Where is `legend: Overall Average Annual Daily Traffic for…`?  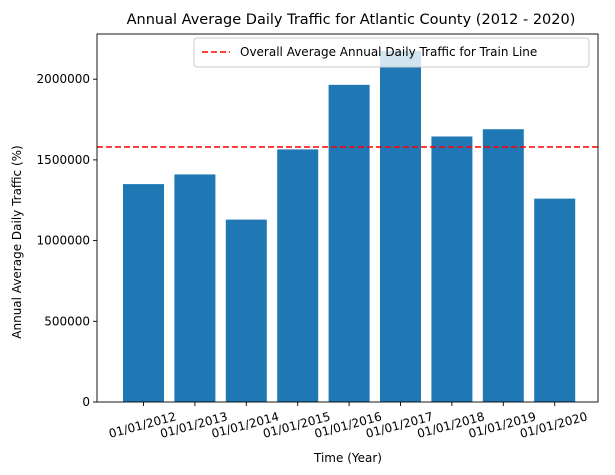 legend: Overall Average Annual Daily Traffic for… is located at coordinates (391, 52).